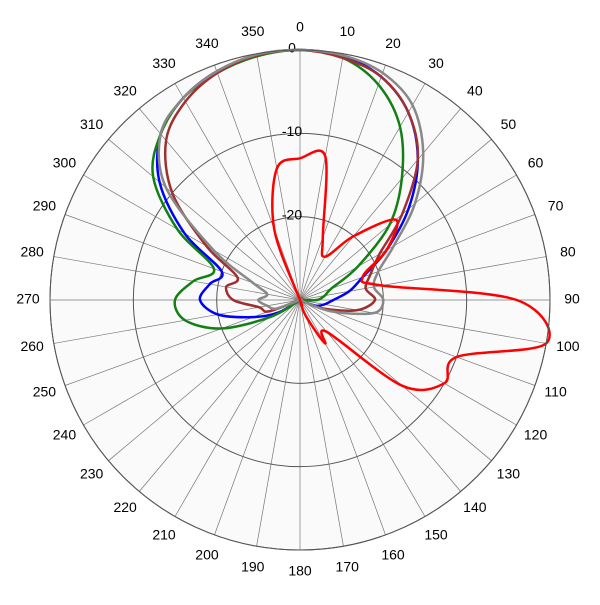 The width and height of the screenshot is (600, 605). I want to click on angle-label: 230, so click(92, 474).